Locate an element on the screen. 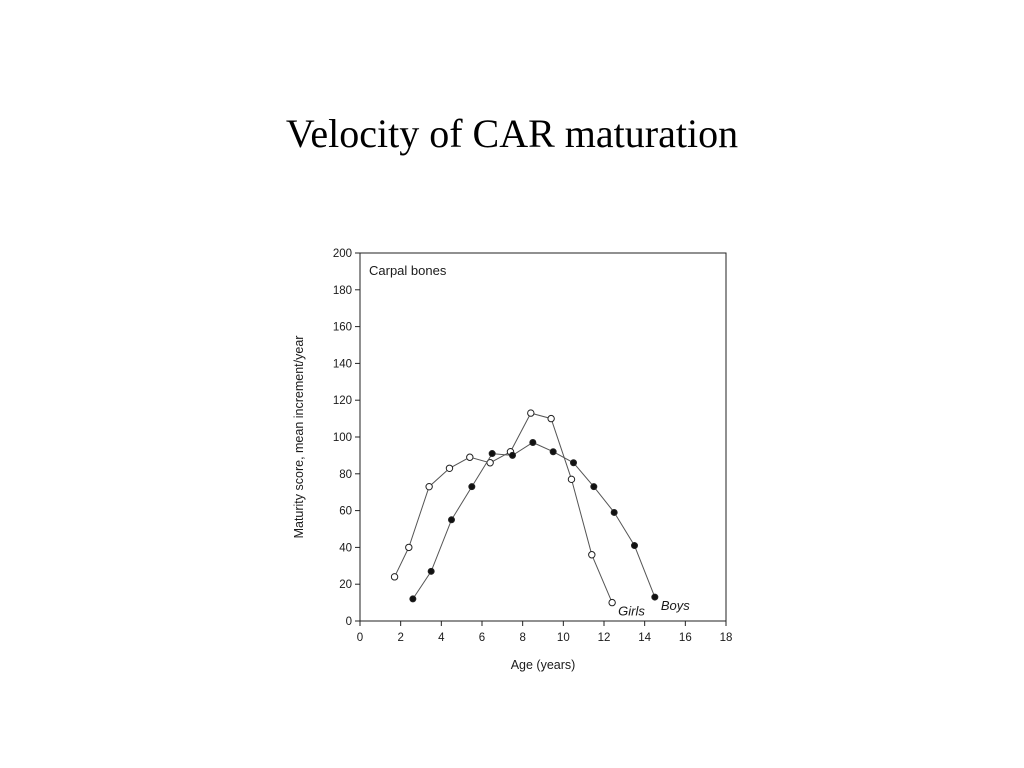  y-tick-label: 100 is located at coordinates (342, 438).